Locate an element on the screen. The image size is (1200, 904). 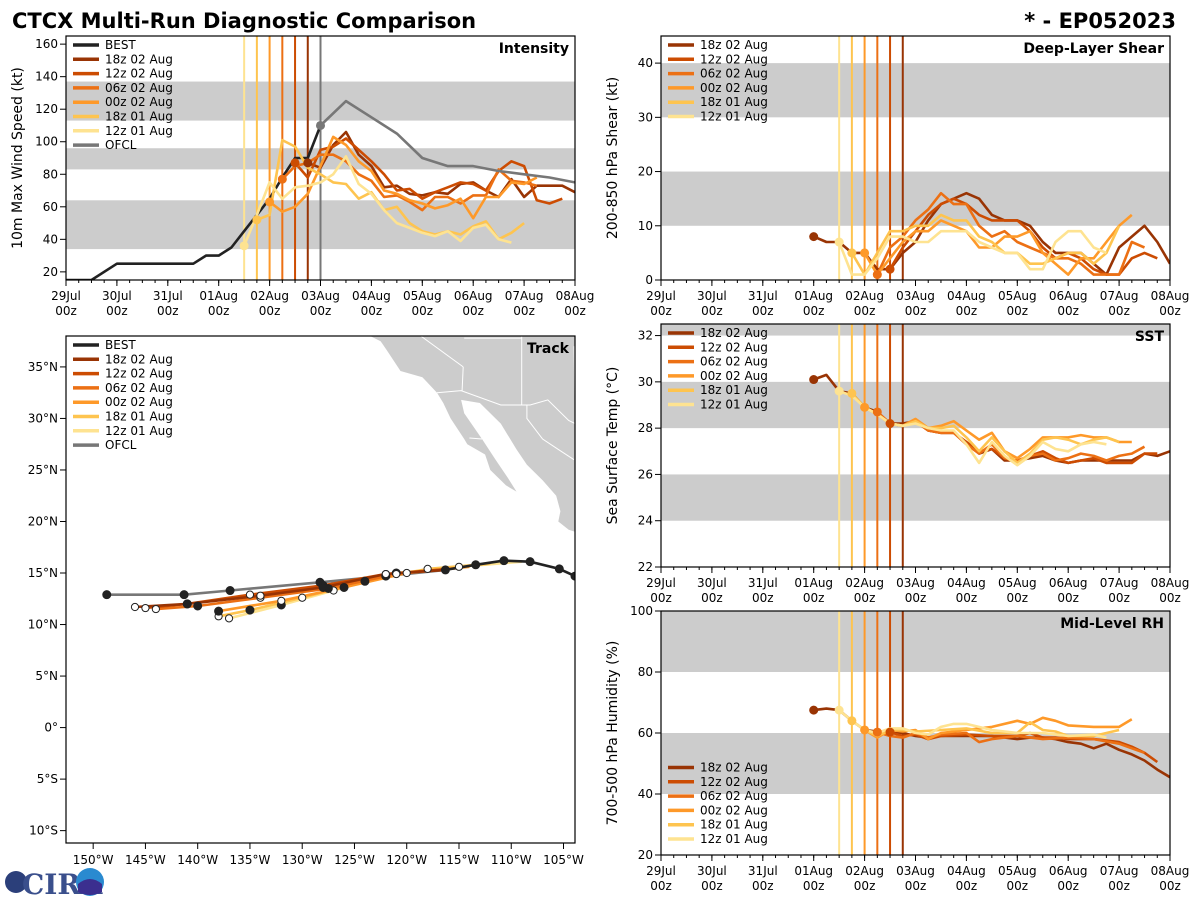
lat-tick-label: 5°N is located at coordinates (46, 676).